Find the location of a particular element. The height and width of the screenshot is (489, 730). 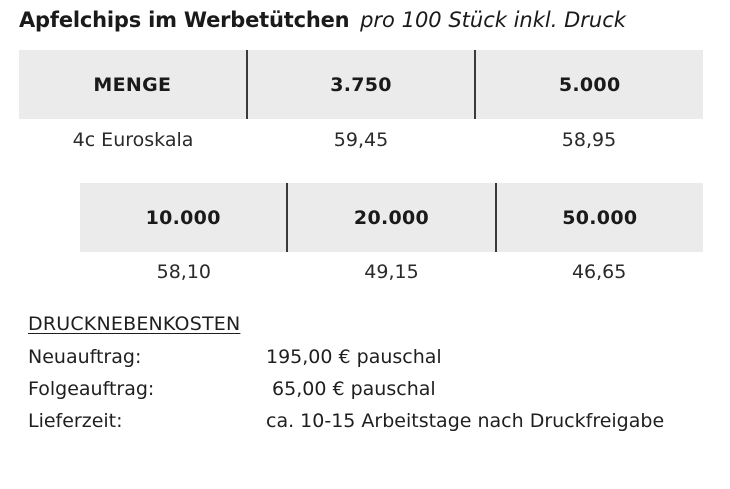

table2-price-1: 58,10 is located at coordinates (184, 272).